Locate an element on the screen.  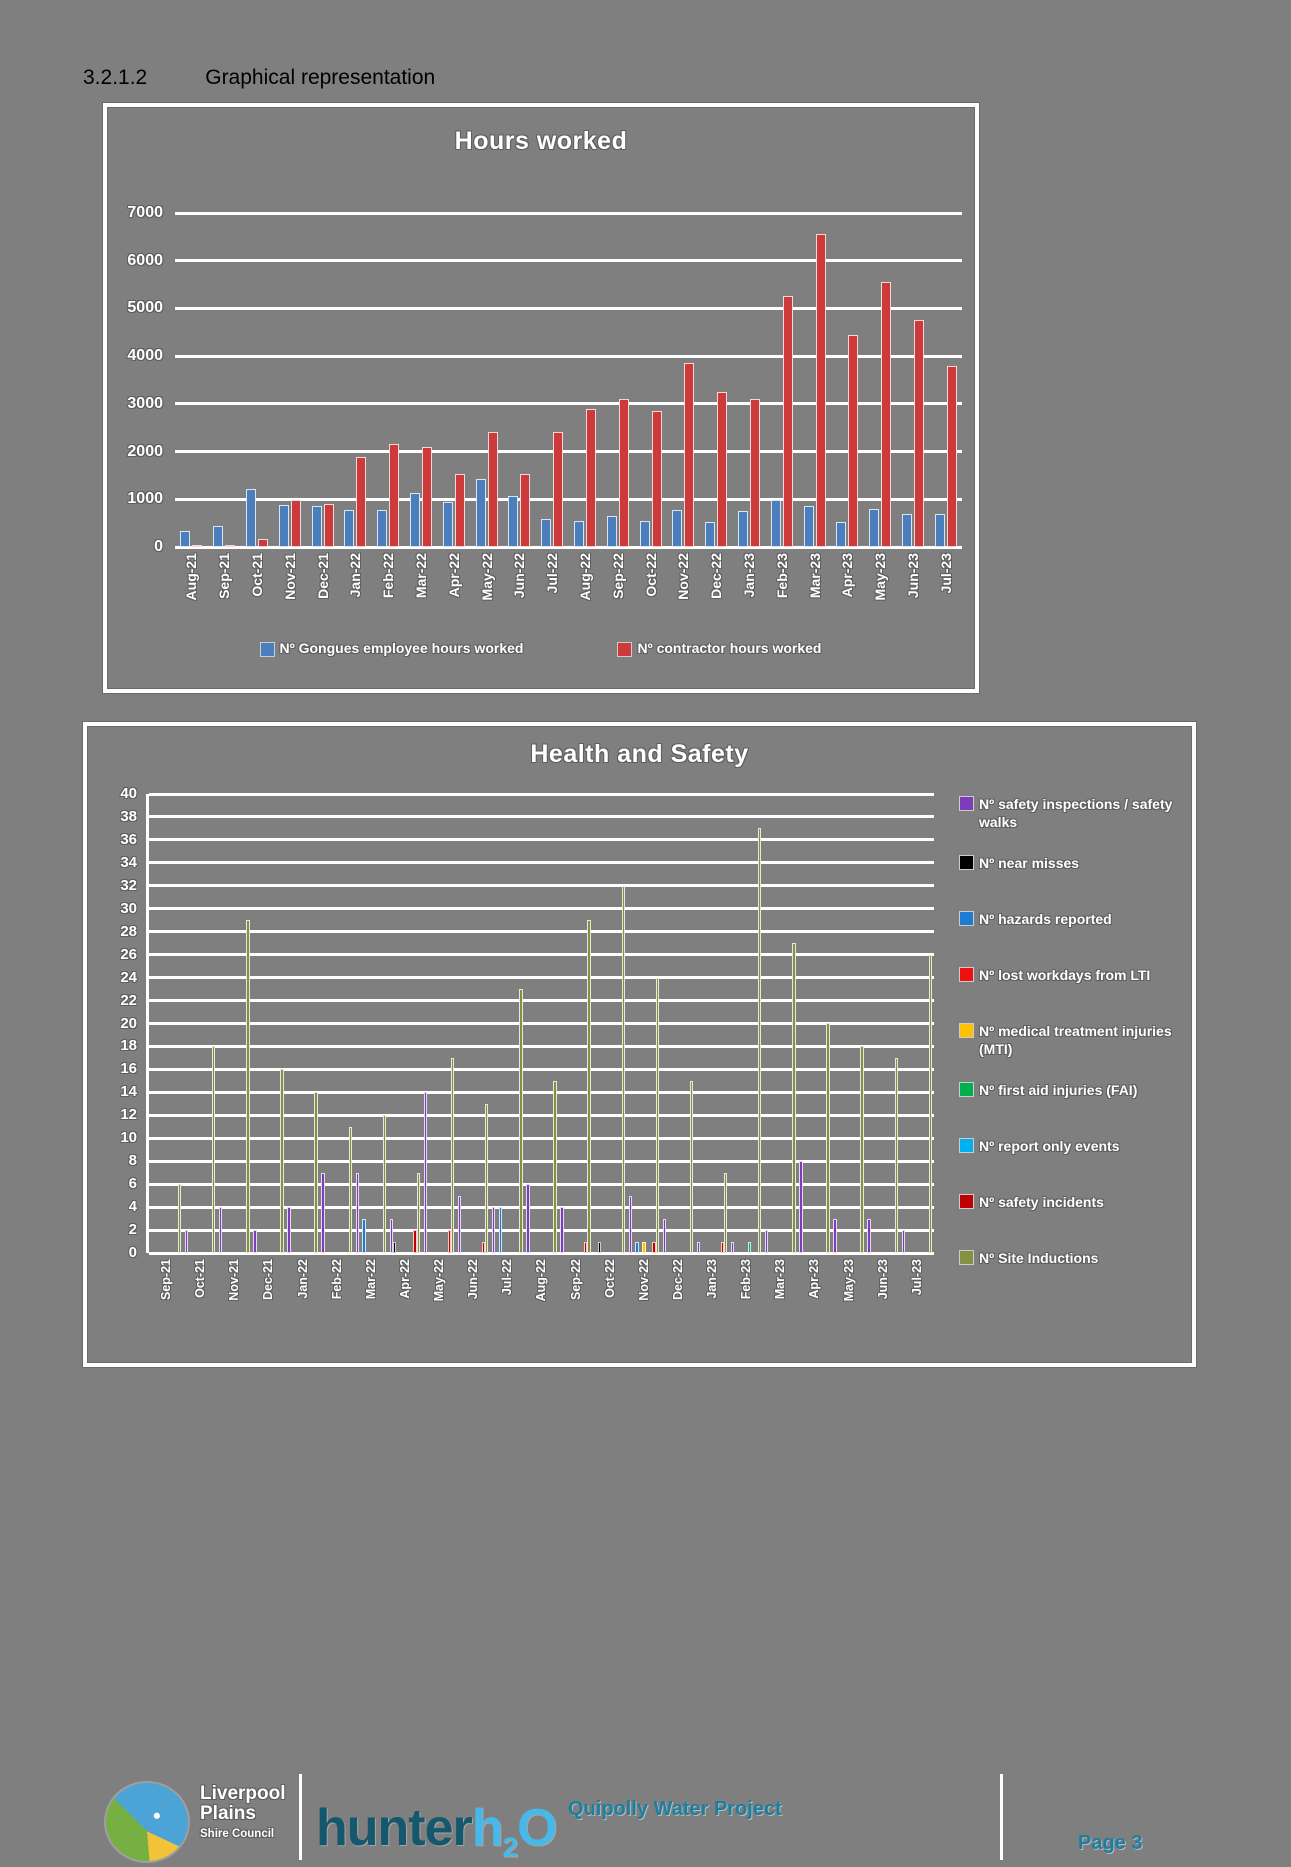
x-axis-label-cell: Sep-22 is located at coordinates (576, 1280).